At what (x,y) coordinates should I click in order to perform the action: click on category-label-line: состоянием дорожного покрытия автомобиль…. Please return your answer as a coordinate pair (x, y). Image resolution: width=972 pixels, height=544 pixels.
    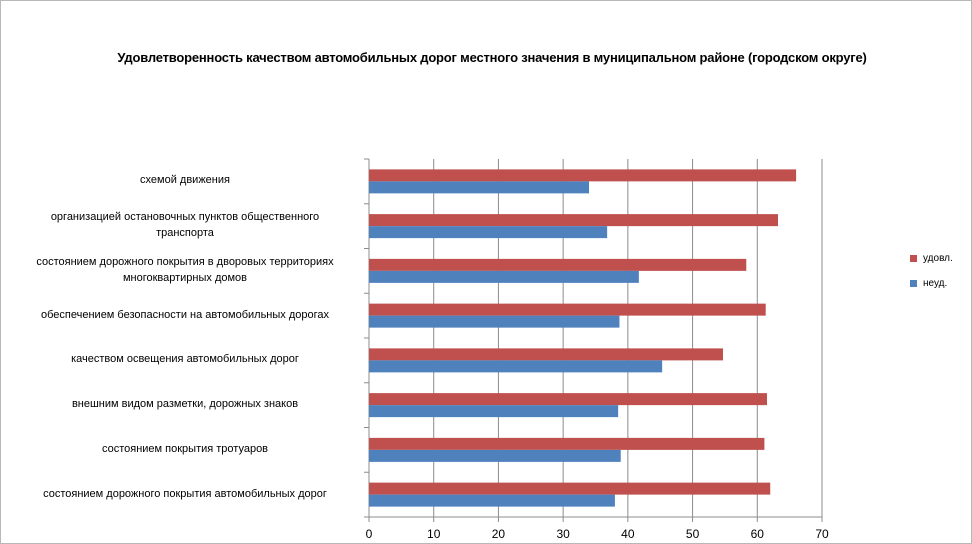
    Looking at the image, I should click on (185, 493).